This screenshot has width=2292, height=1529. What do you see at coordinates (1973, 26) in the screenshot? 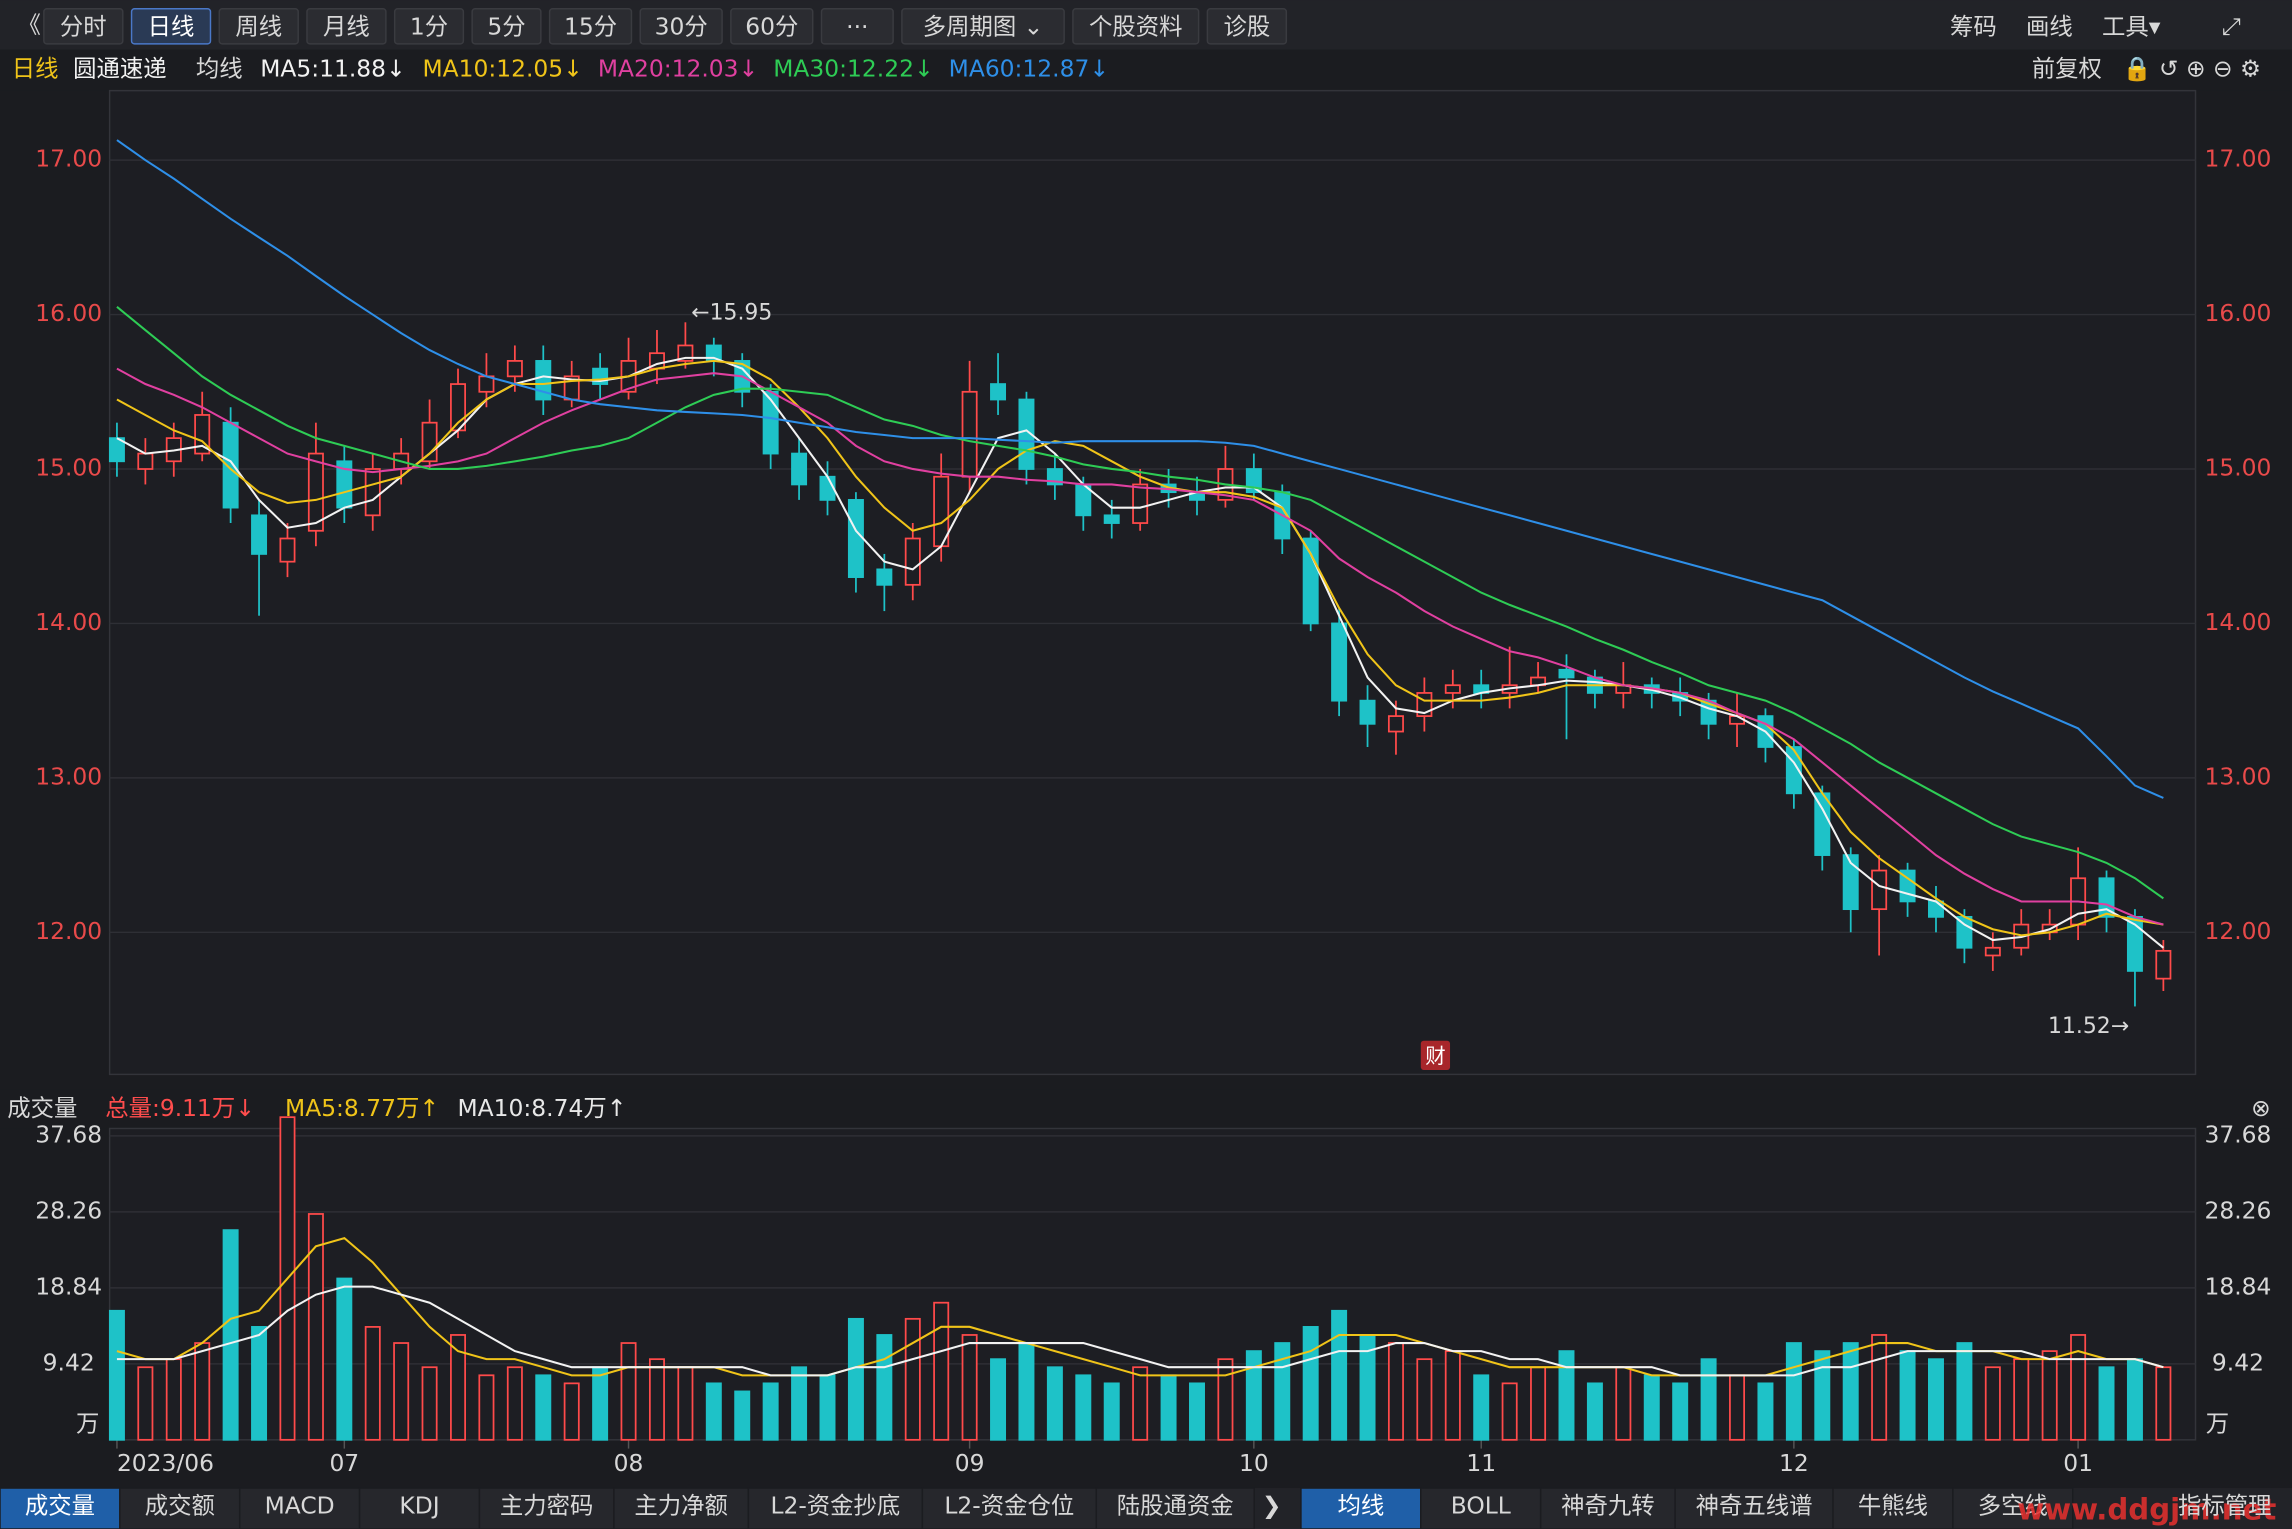
I see `toolbar-right-label: 筹码` at bounding box center [1973, 26].